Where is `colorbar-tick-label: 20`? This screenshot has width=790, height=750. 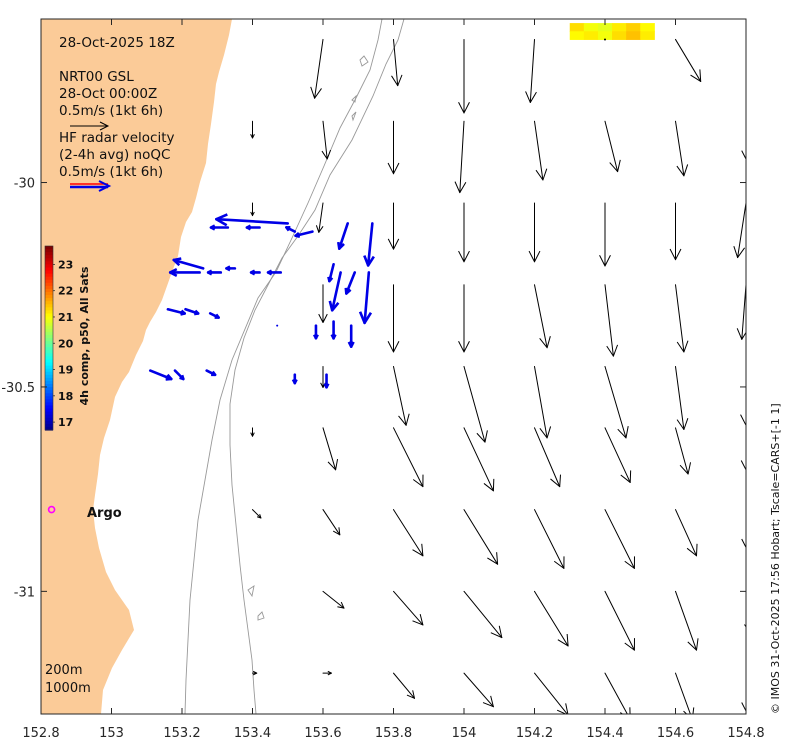
colorbar-tick-label: 20 is located at coordinates (66, 343).